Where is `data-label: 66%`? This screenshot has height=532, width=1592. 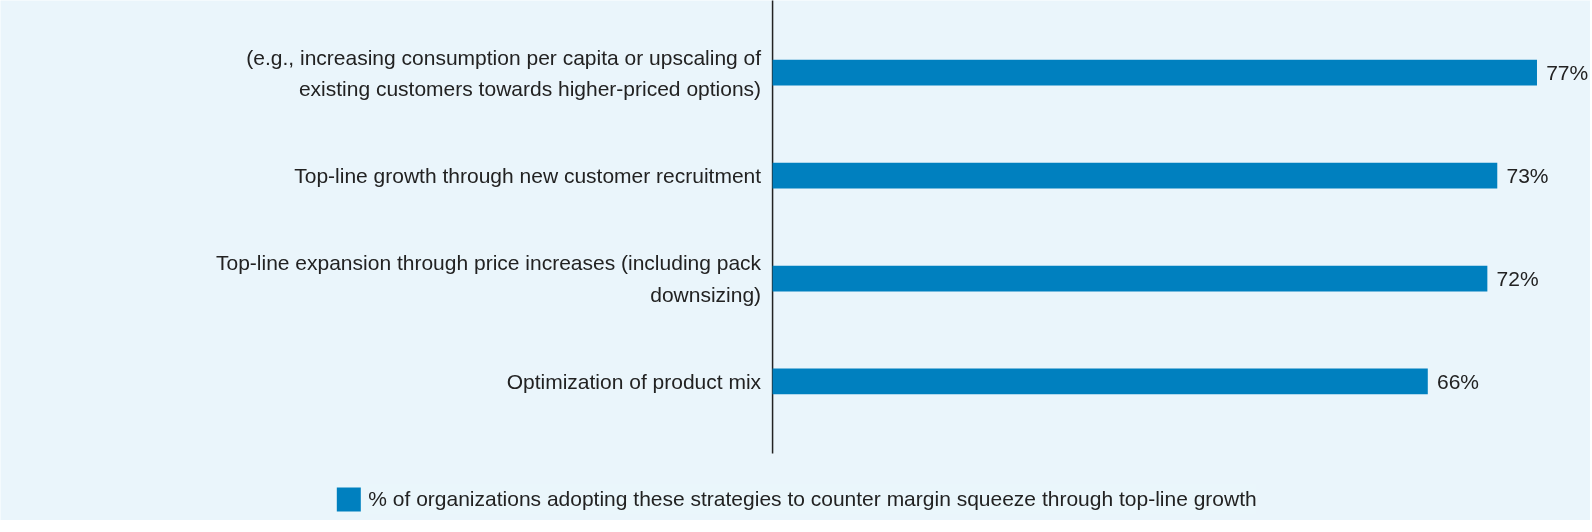 data-label: 66% is located at coordinates (1457, 381).